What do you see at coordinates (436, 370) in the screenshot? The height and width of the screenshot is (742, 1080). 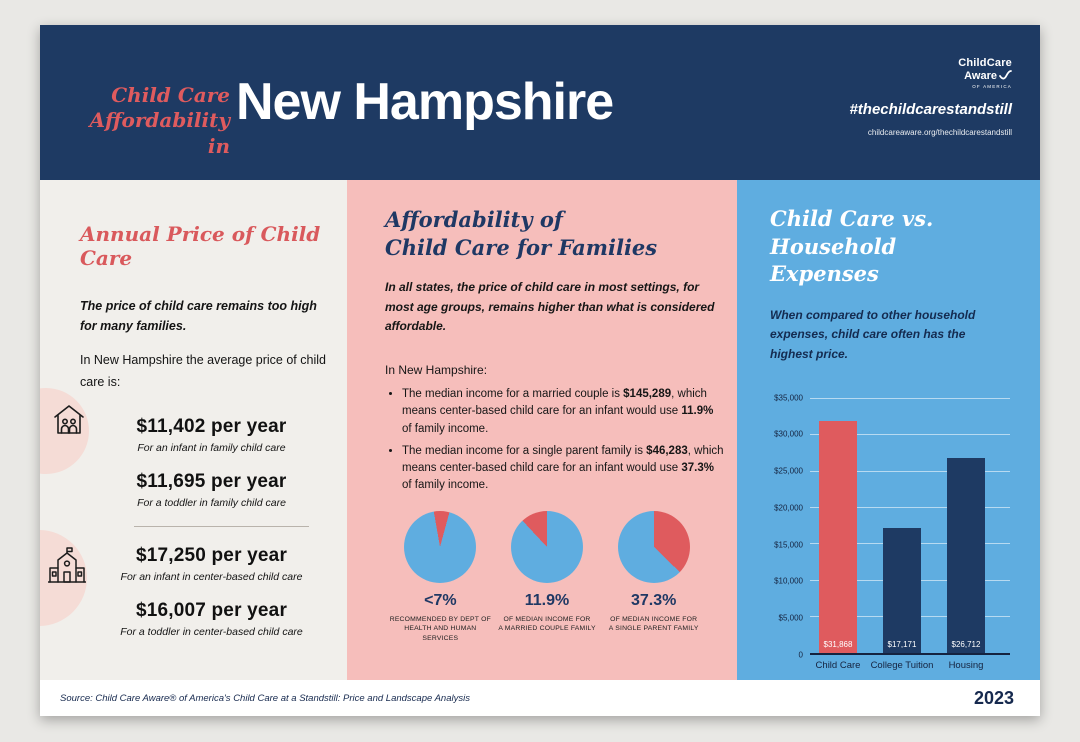 I see `state-label: In New Hampshire:` at bounding box center [436, 370].